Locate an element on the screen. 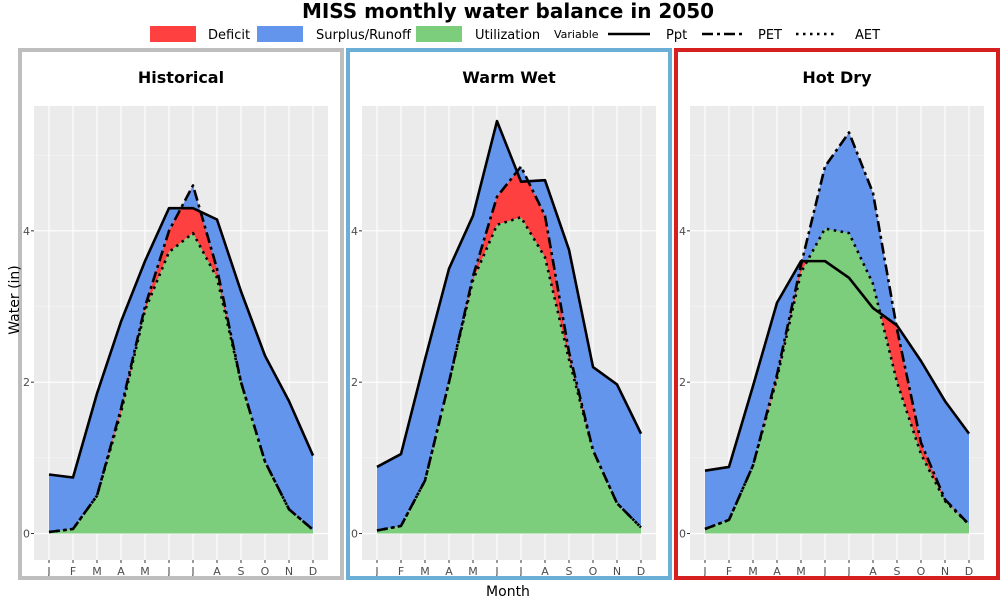  legend-label: Deficit is located at coordinates (229, 35).